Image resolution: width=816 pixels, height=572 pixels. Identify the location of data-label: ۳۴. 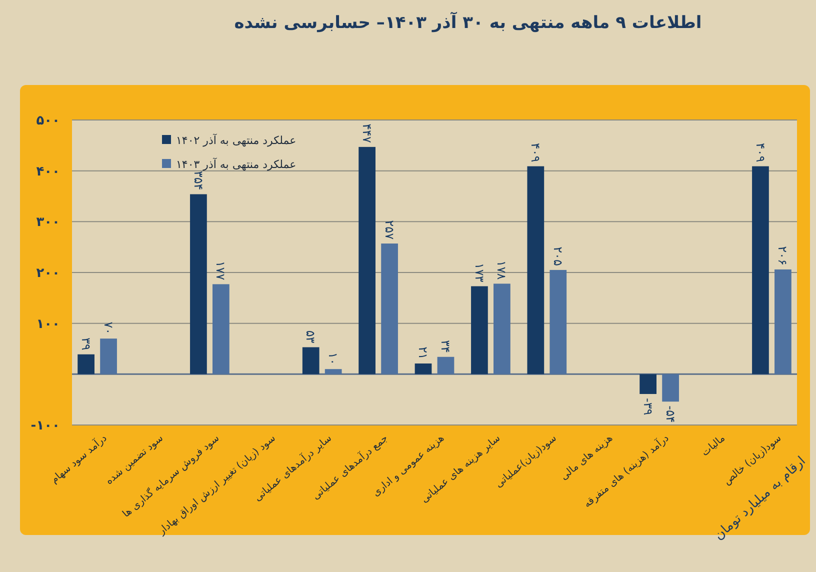
(445, 346).